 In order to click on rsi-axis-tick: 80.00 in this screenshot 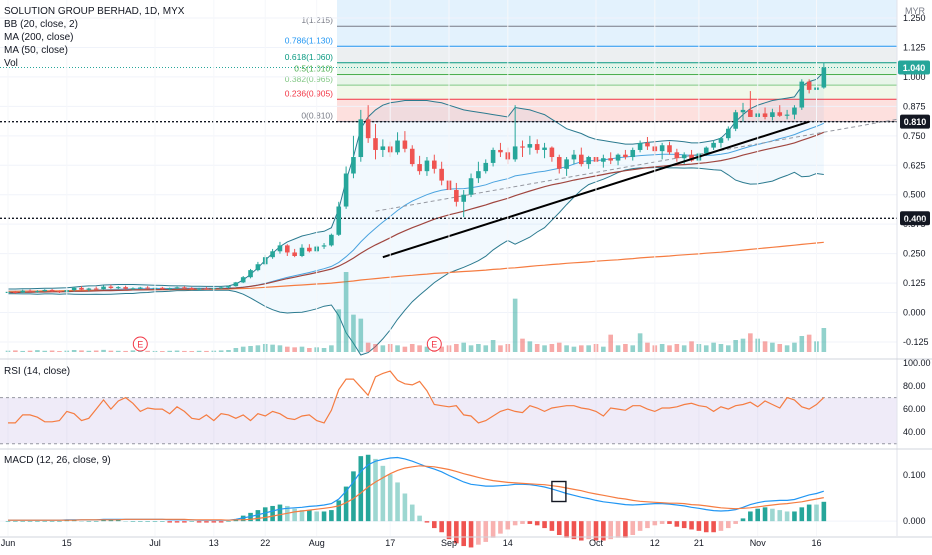, I will do `click(914, 386)`.